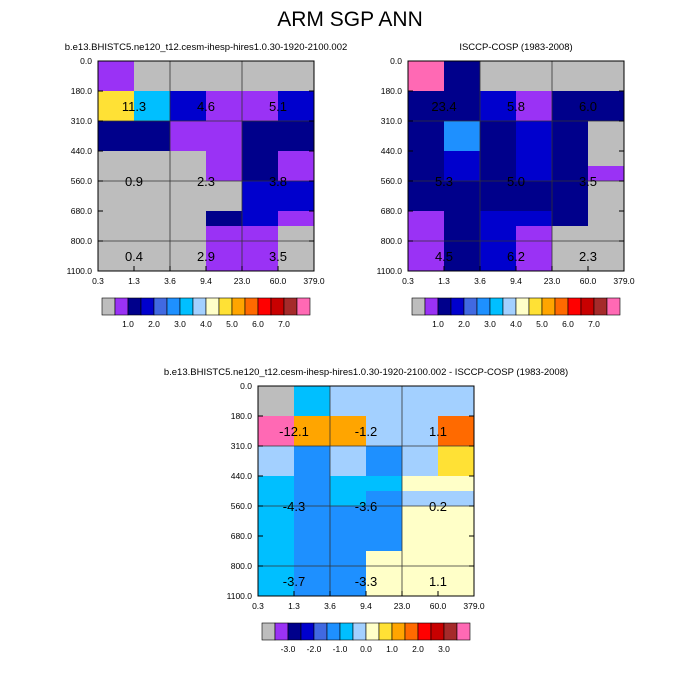 The image size is (700, 700). I want to click on cell-value-label: 4.5, so click(444, 256).